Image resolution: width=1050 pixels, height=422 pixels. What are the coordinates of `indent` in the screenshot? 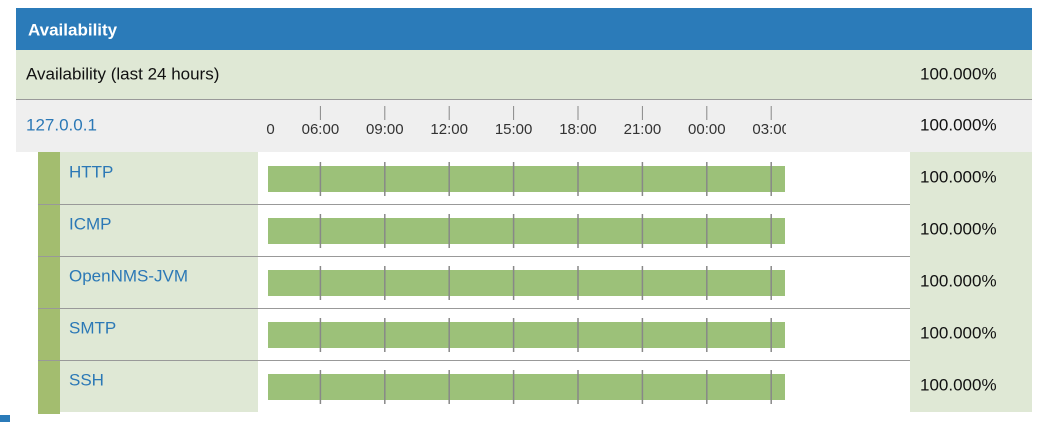 It's located at (27, 283).